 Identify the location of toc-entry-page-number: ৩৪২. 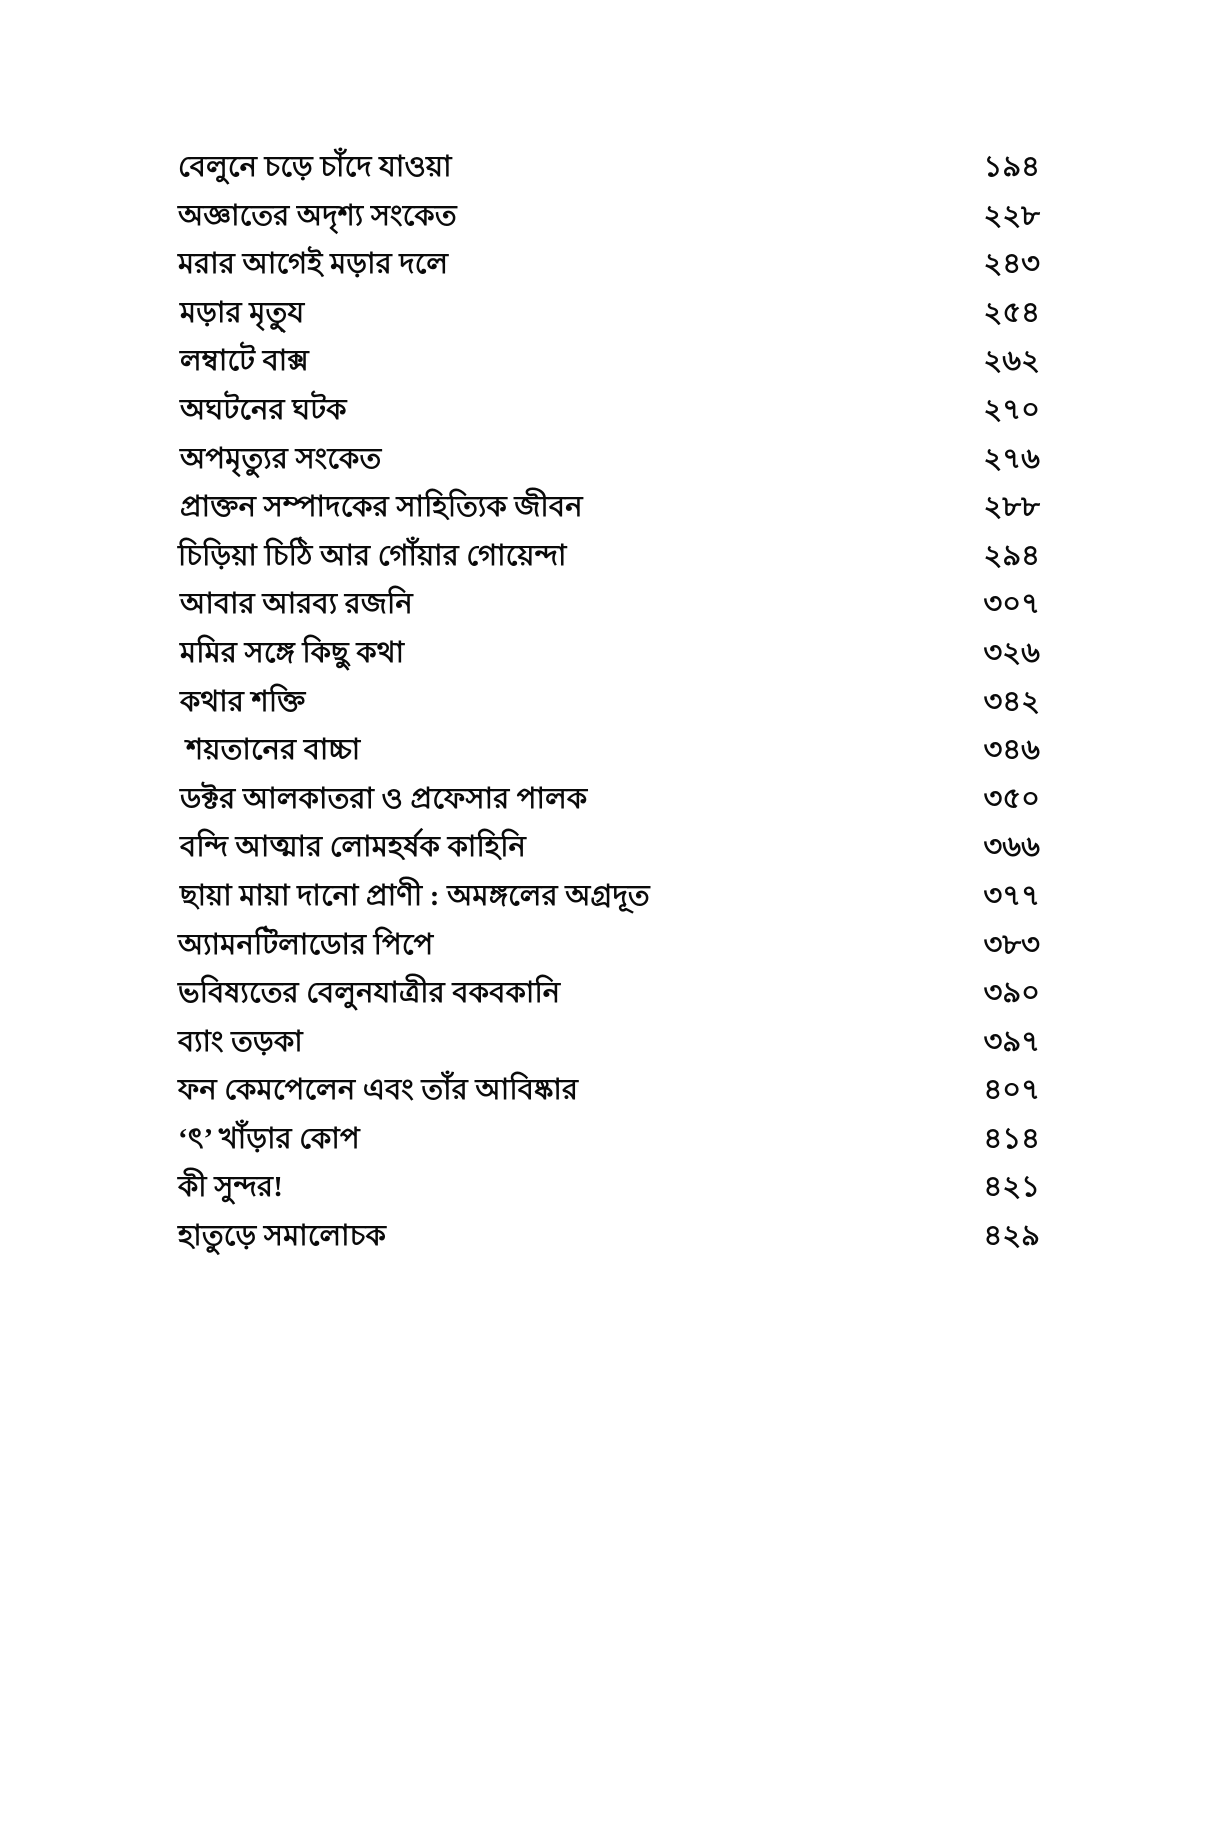
(1011, 701).